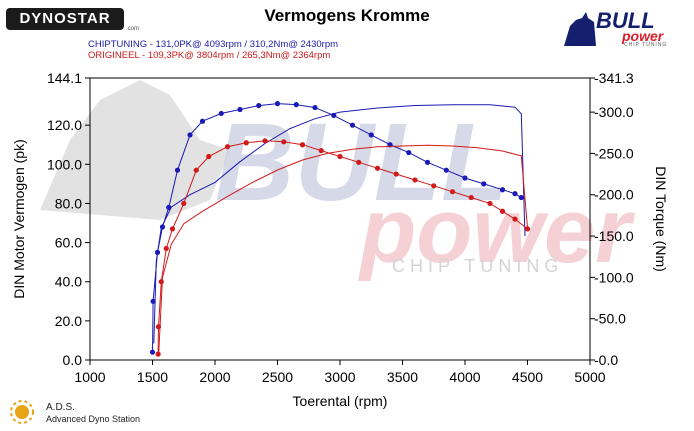 This screenshot has width=694, height=431. Describe the element at coordinates (340, 401) in the screenshot. I see `x-axis-label: Toerental (rpm)` at that location.